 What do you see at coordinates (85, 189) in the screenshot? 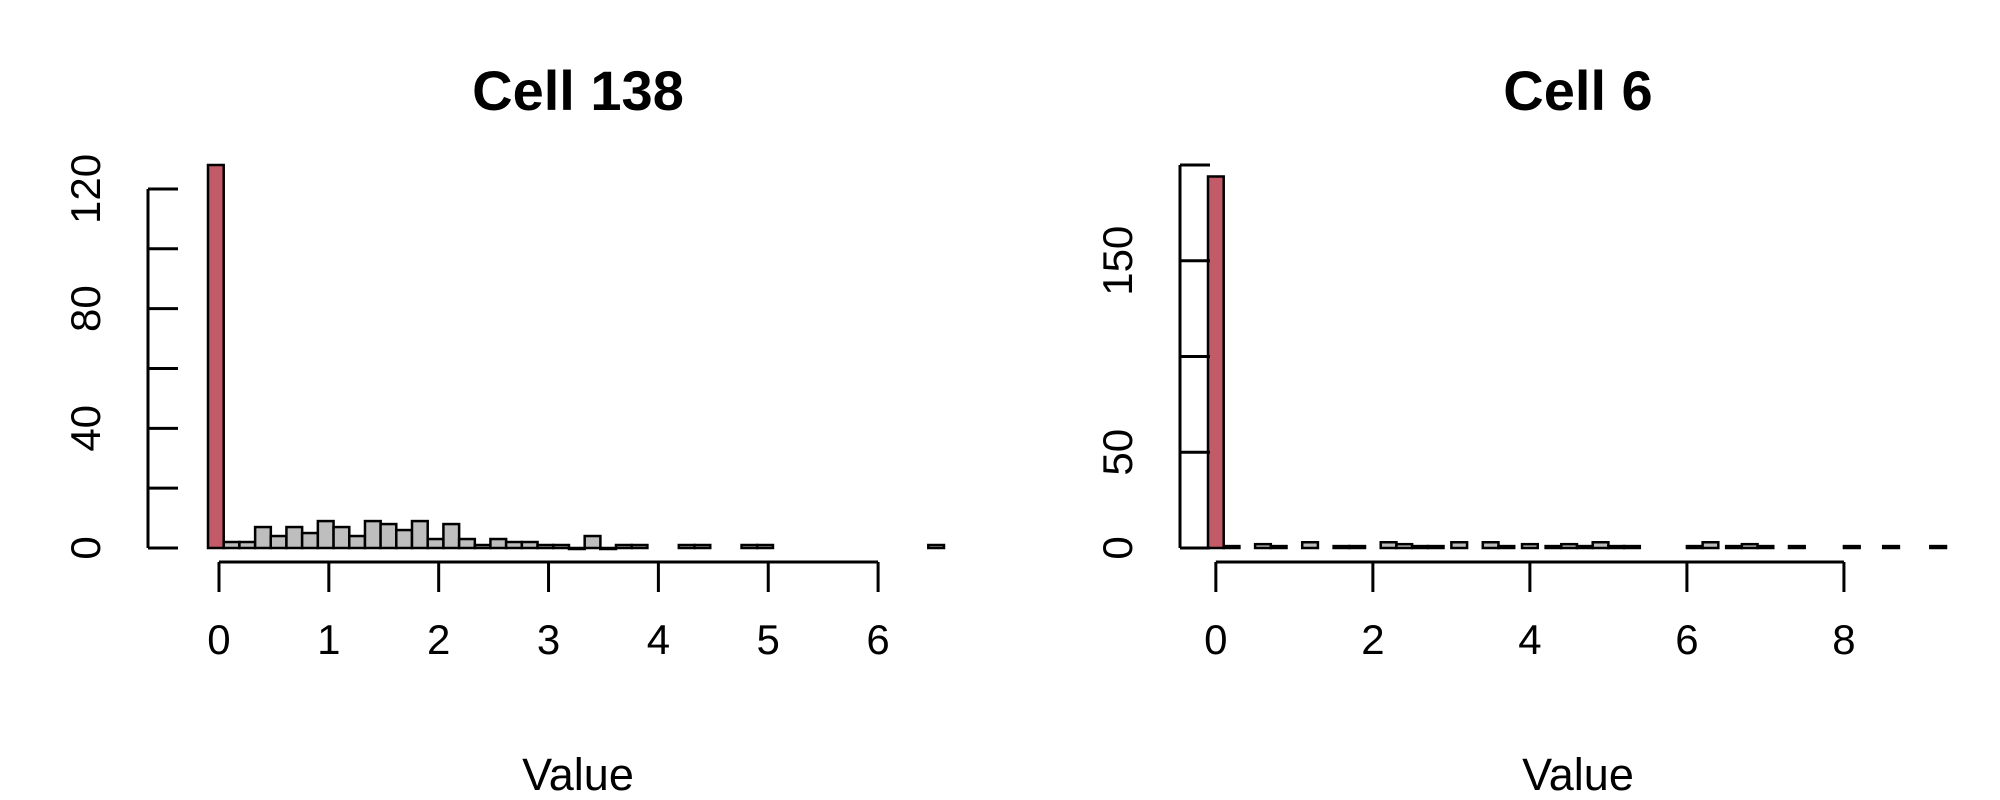
I see `y-tick-label: 120` at bounding box center [85, 189].